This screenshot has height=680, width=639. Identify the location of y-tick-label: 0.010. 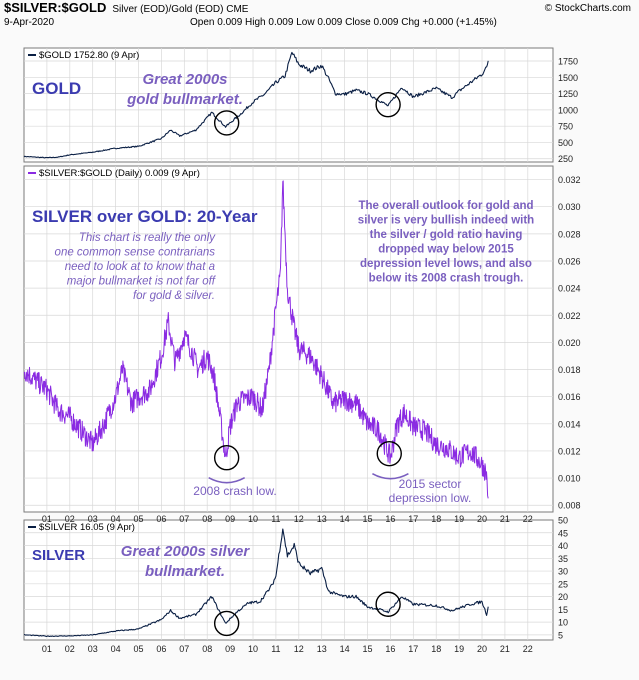
(569, 479).